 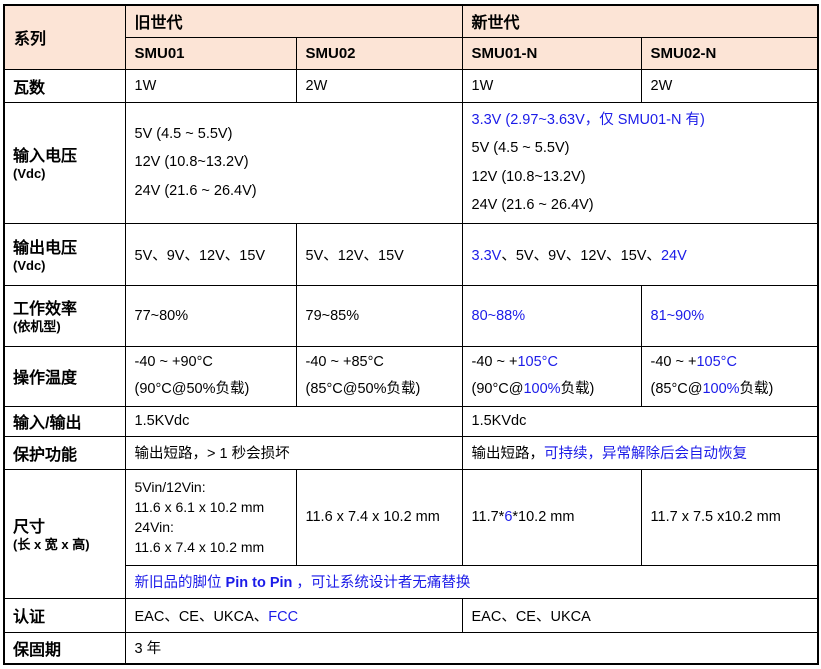 I want to click on row-label-input-voltage: 输入电压 (Vdc), so click(x=64, y=162).